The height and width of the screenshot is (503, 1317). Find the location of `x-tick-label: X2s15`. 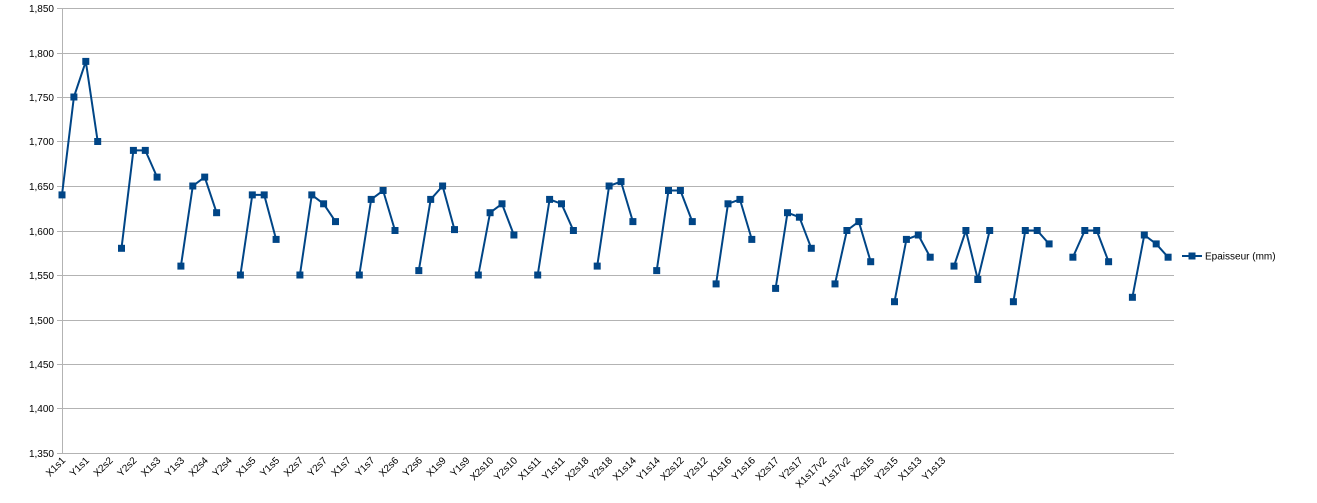

x-tick-label: X2s15 is located at coordinates (863, 469).